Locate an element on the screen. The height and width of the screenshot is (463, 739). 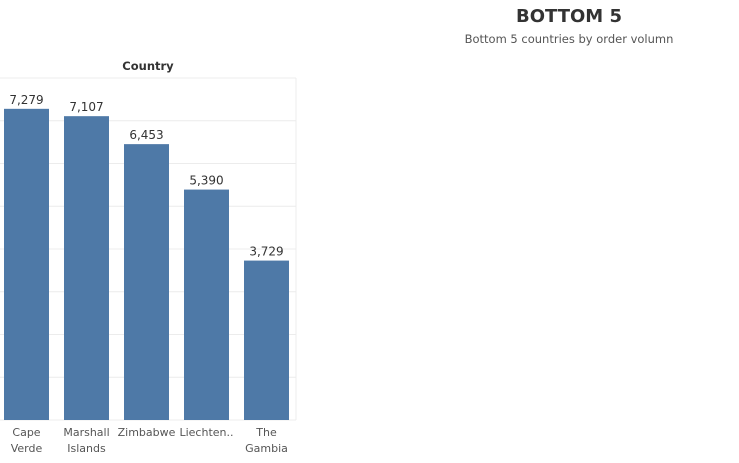
bar-value-label: 6,453 is located at coordinates (146, 135).